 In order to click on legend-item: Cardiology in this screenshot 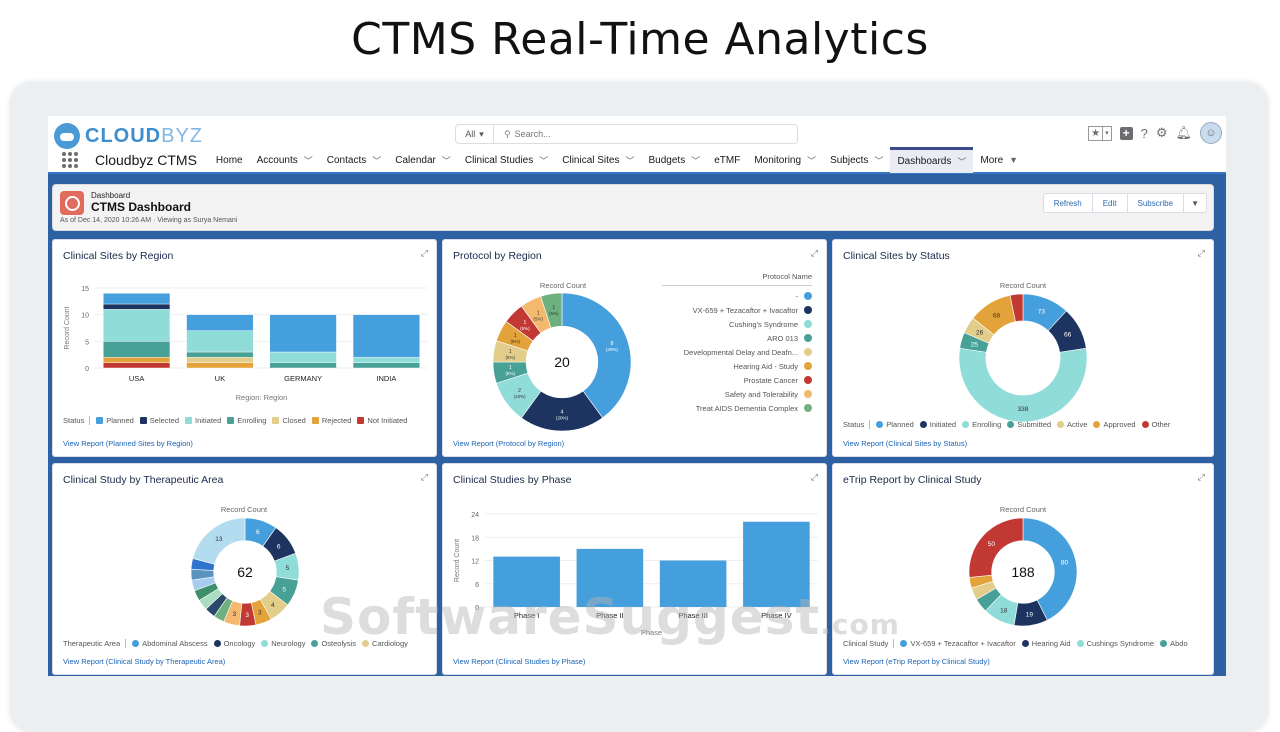, I will do `click(385, 643)`.